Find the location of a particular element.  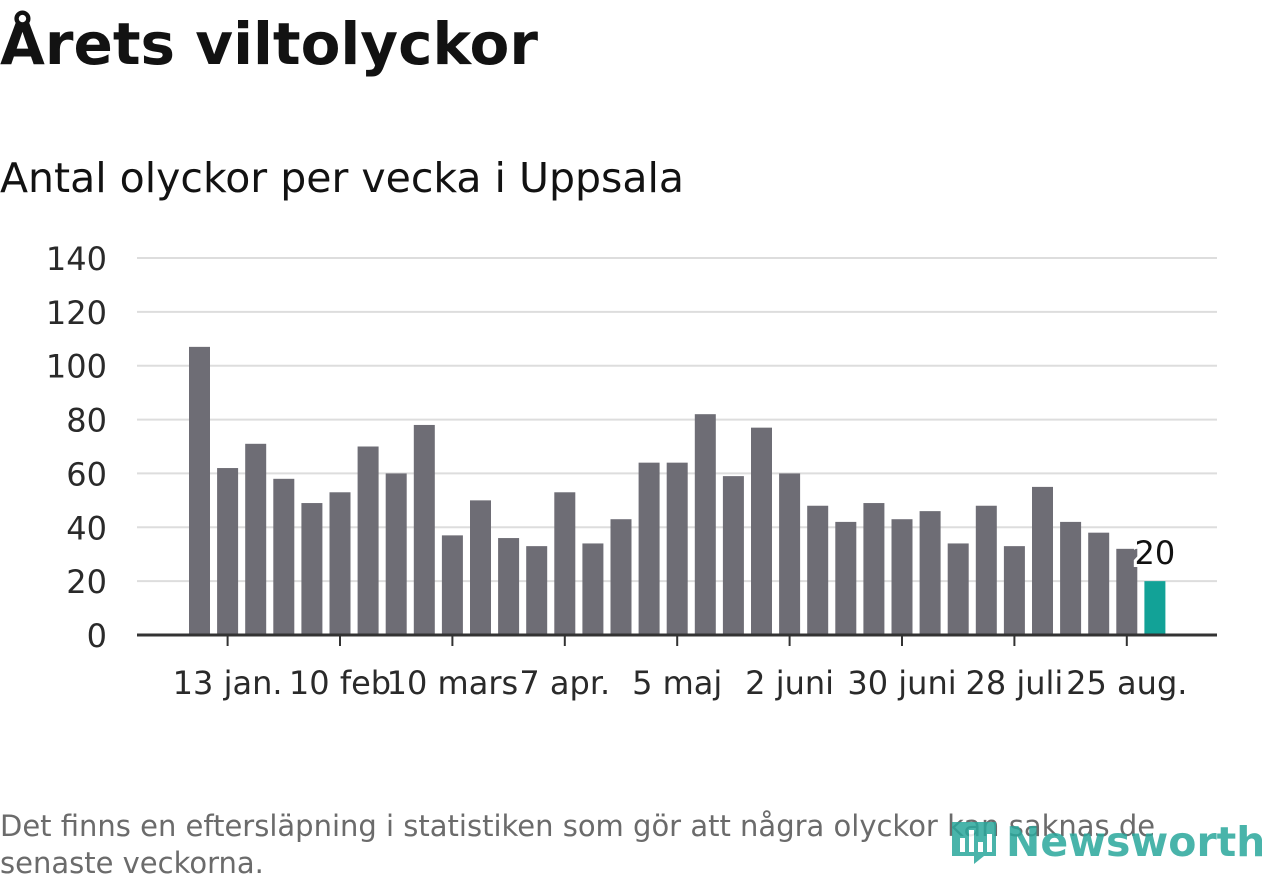

data-labels: 20 is located at coordinates (1155, 553).